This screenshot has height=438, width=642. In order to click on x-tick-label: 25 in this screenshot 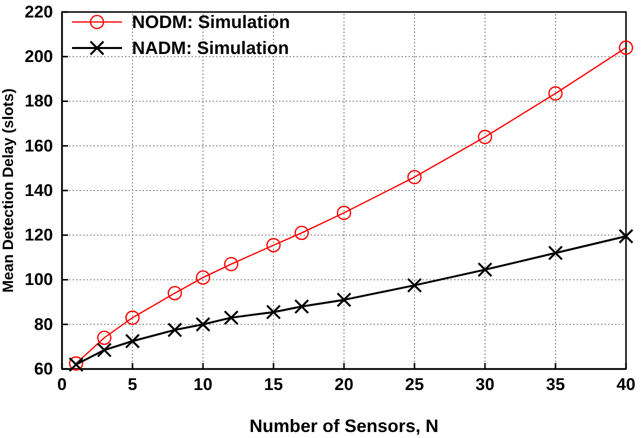, I will do `click(414, 384)`.